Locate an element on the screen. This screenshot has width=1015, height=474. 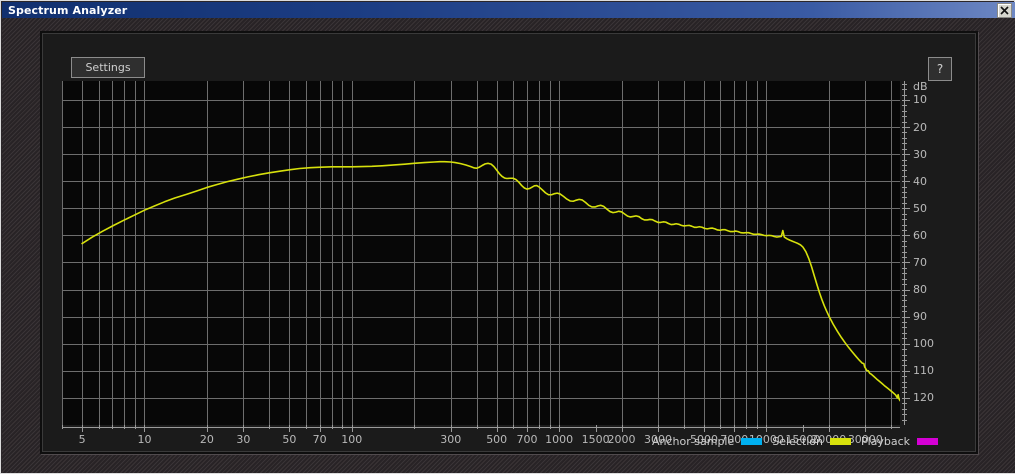
db-tick-label: 60 is located at coordinates (920, 235).